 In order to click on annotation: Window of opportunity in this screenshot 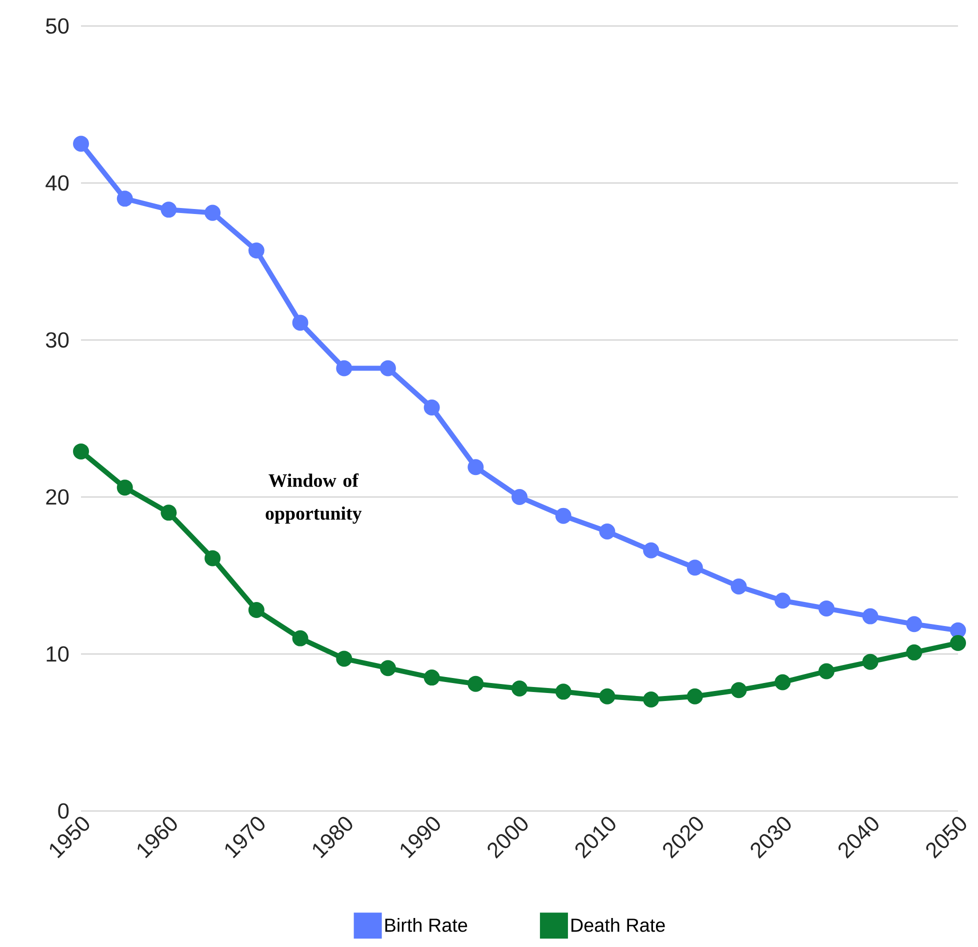, I will do `click(314, 498)`.